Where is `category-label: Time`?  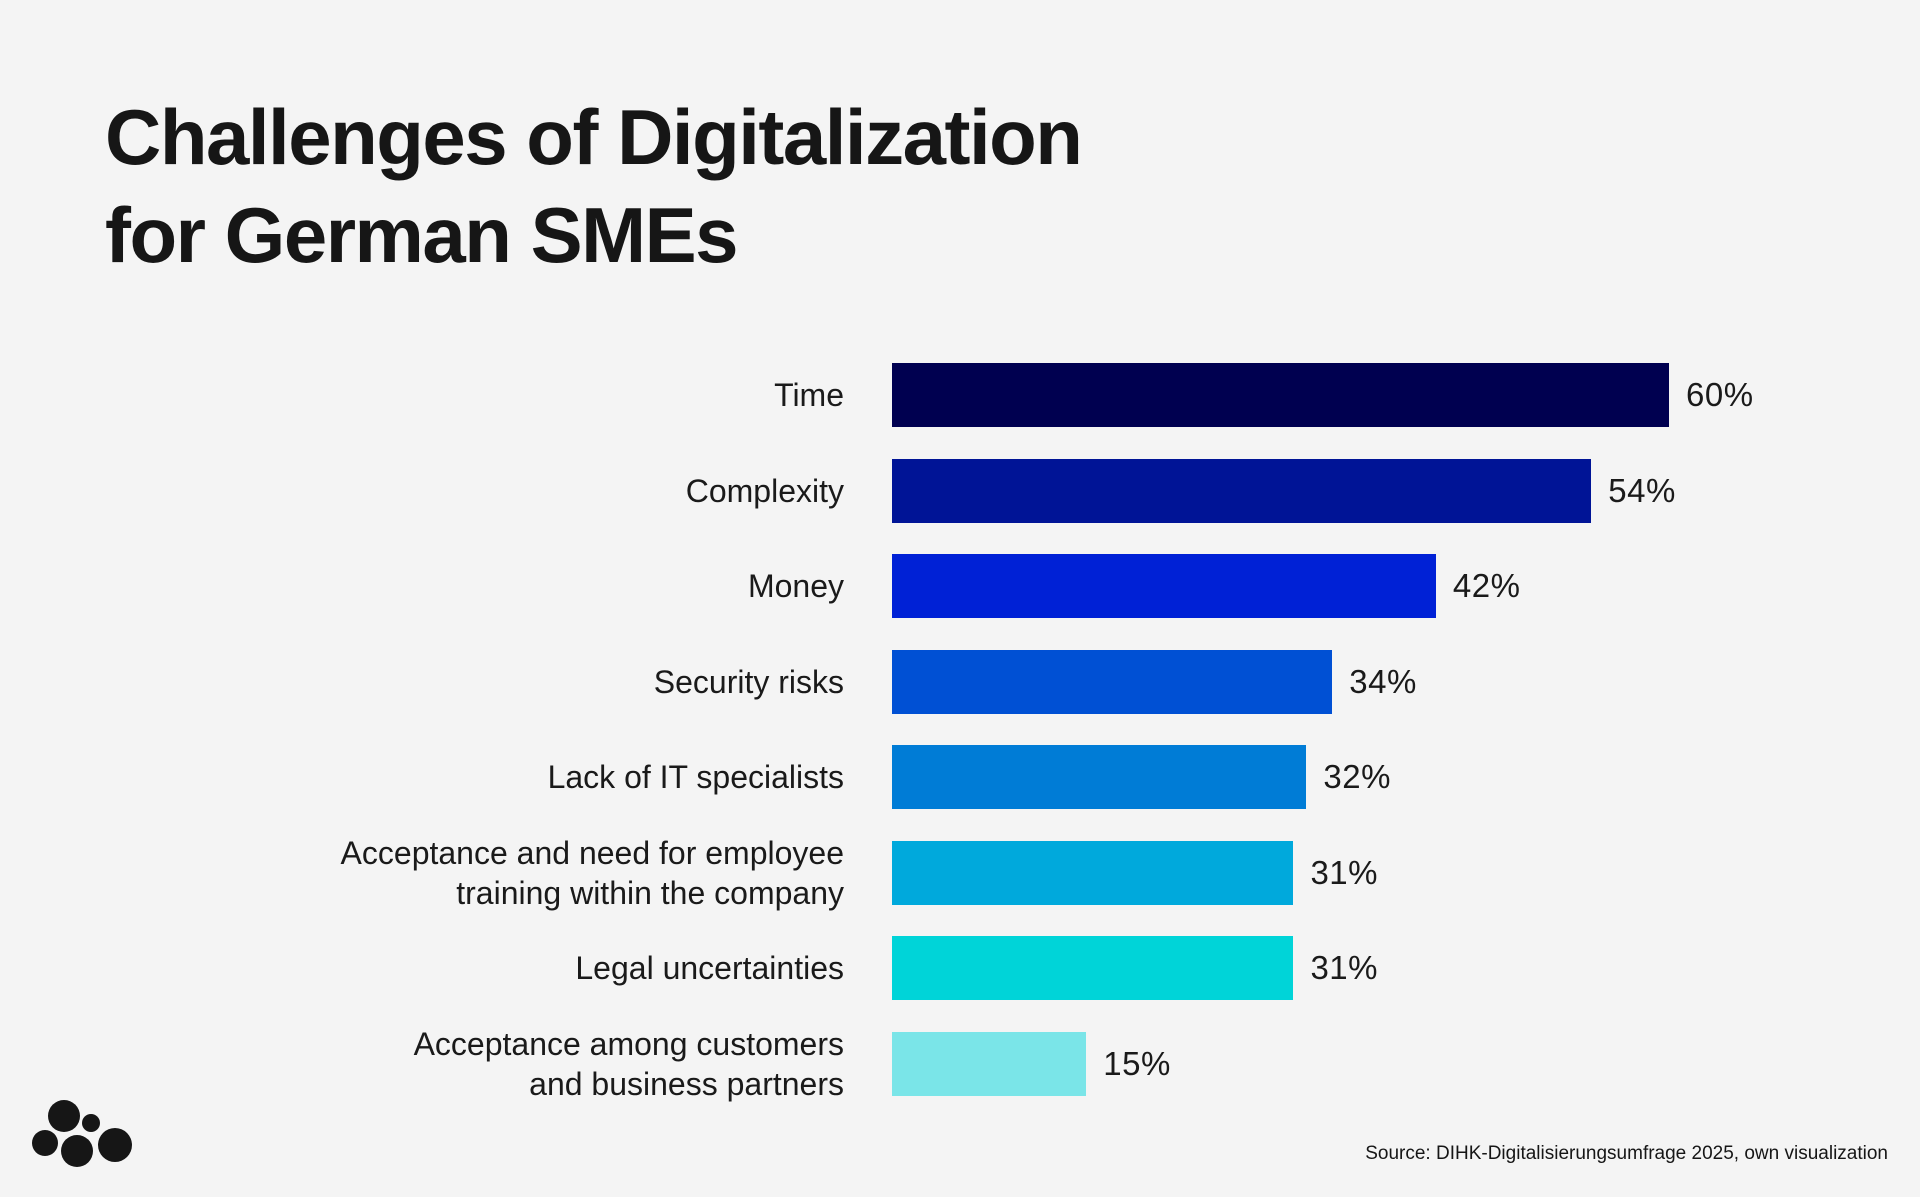 category-label: Time is located at coordinates (809, 395).